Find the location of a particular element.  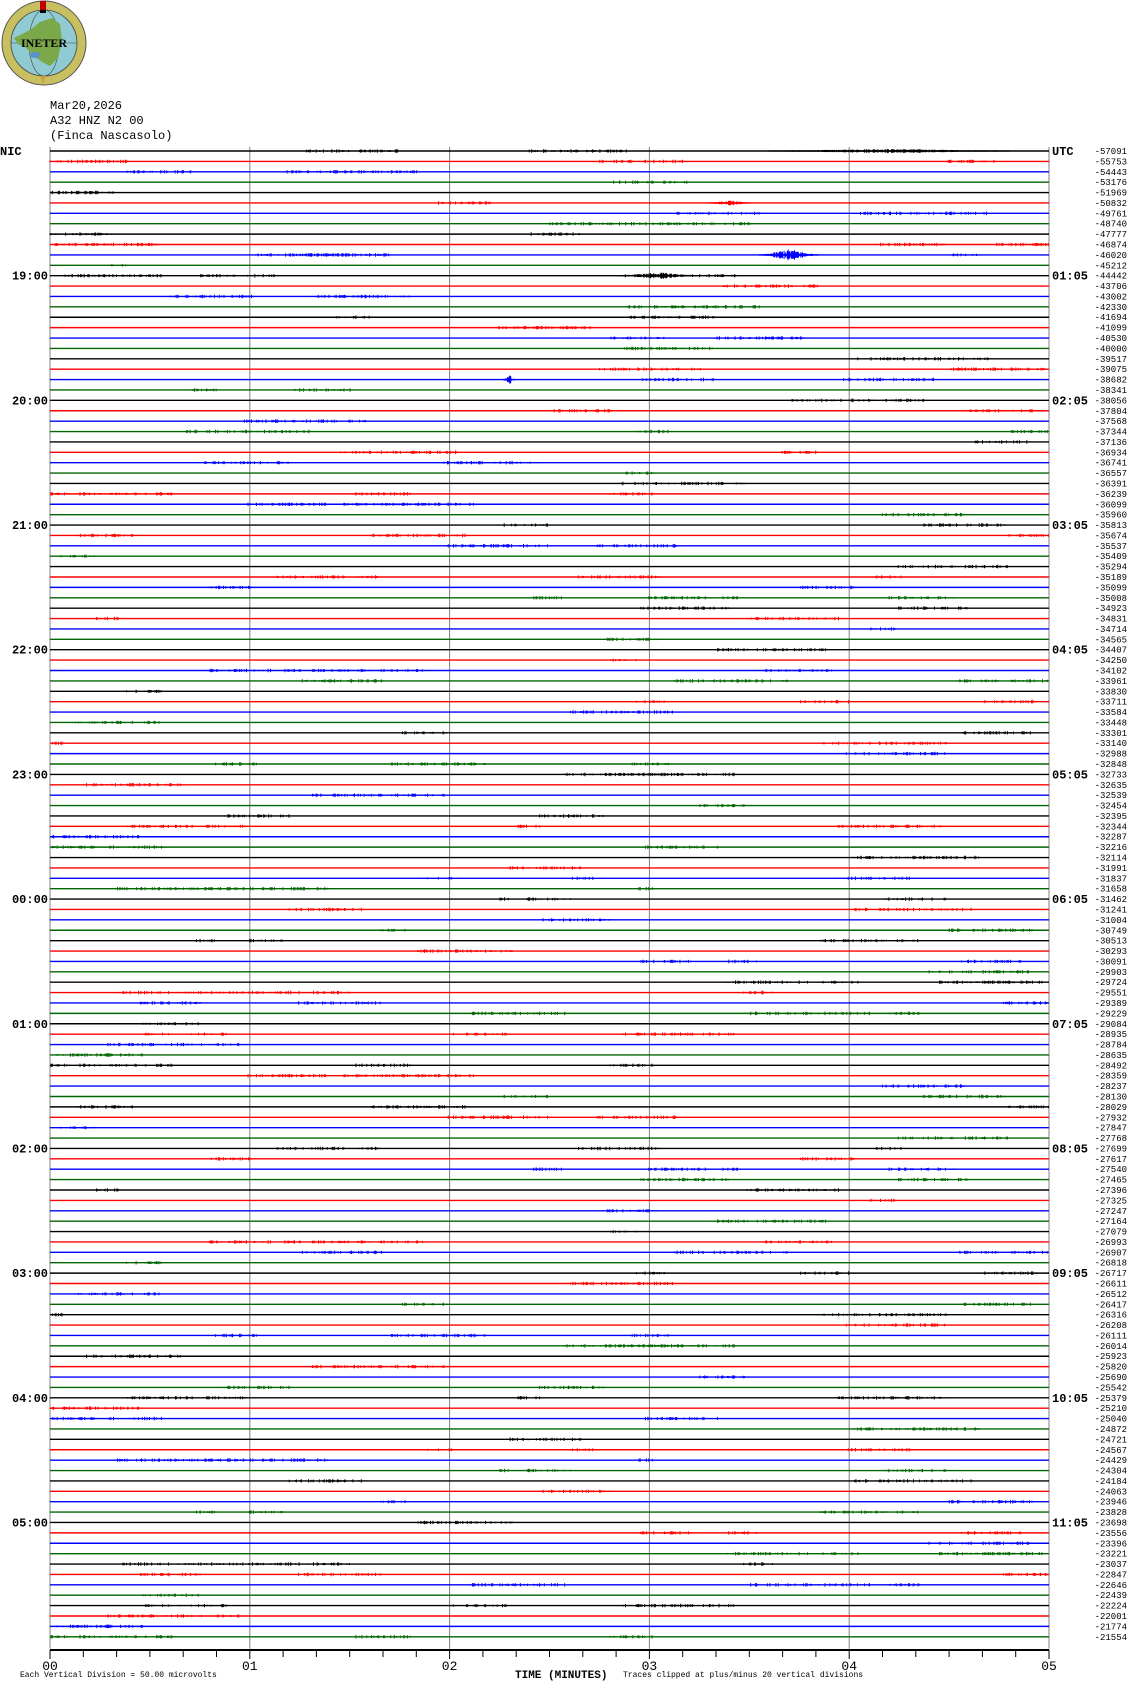

svg-text: INETER is located at coordinates (44, 43).